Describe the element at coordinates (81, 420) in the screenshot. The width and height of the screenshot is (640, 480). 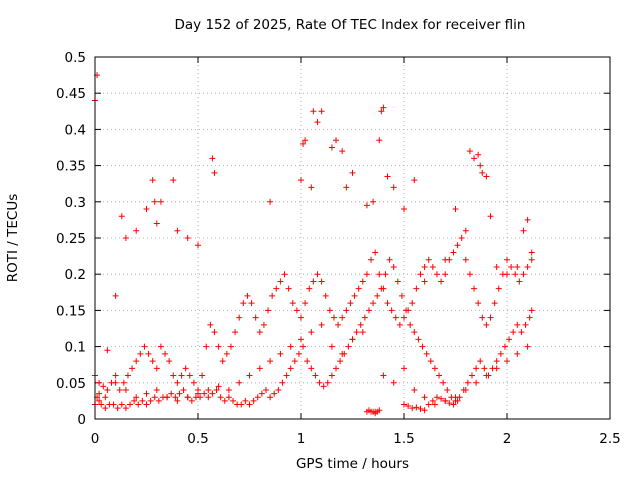
I see `y-tick-label: 0` at that location.